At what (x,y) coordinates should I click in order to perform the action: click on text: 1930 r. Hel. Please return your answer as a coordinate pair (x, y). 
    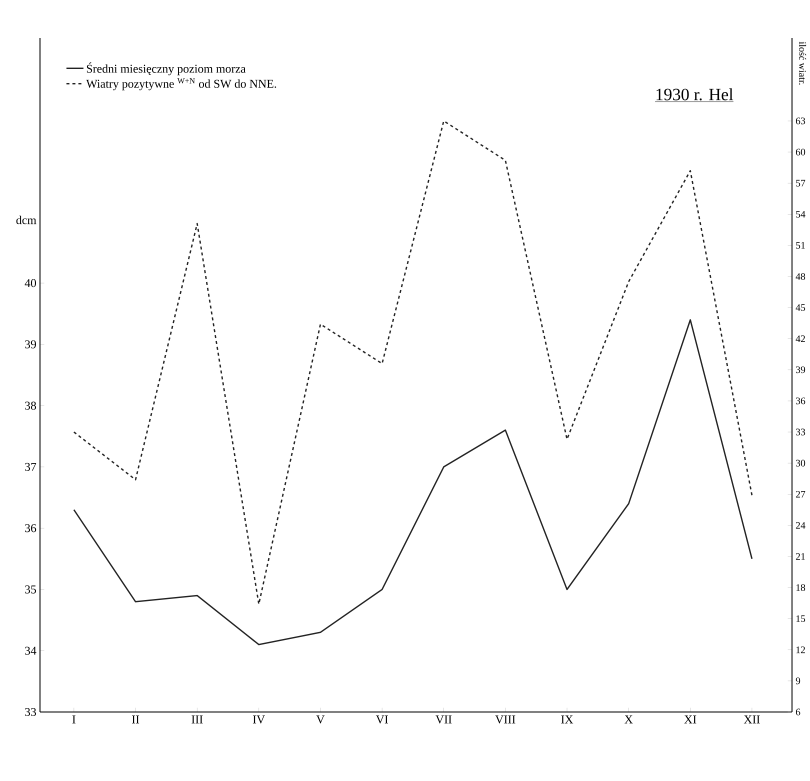
    Looking at the image, I should click on (695, 94).